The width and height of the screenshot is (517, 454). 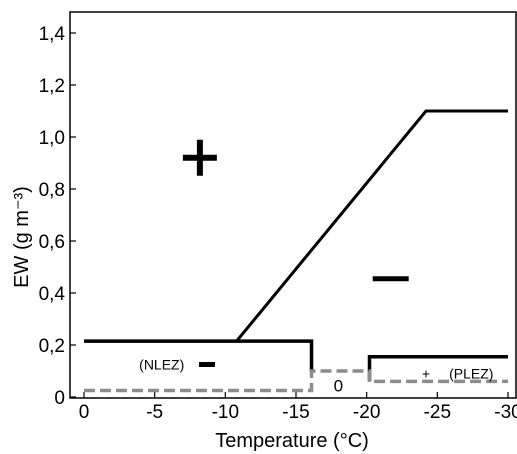 What do you see at coordinates (52, 190) in the screenshot?
I see `y-tick-label: 0,8` at bounding box center [52, 190].